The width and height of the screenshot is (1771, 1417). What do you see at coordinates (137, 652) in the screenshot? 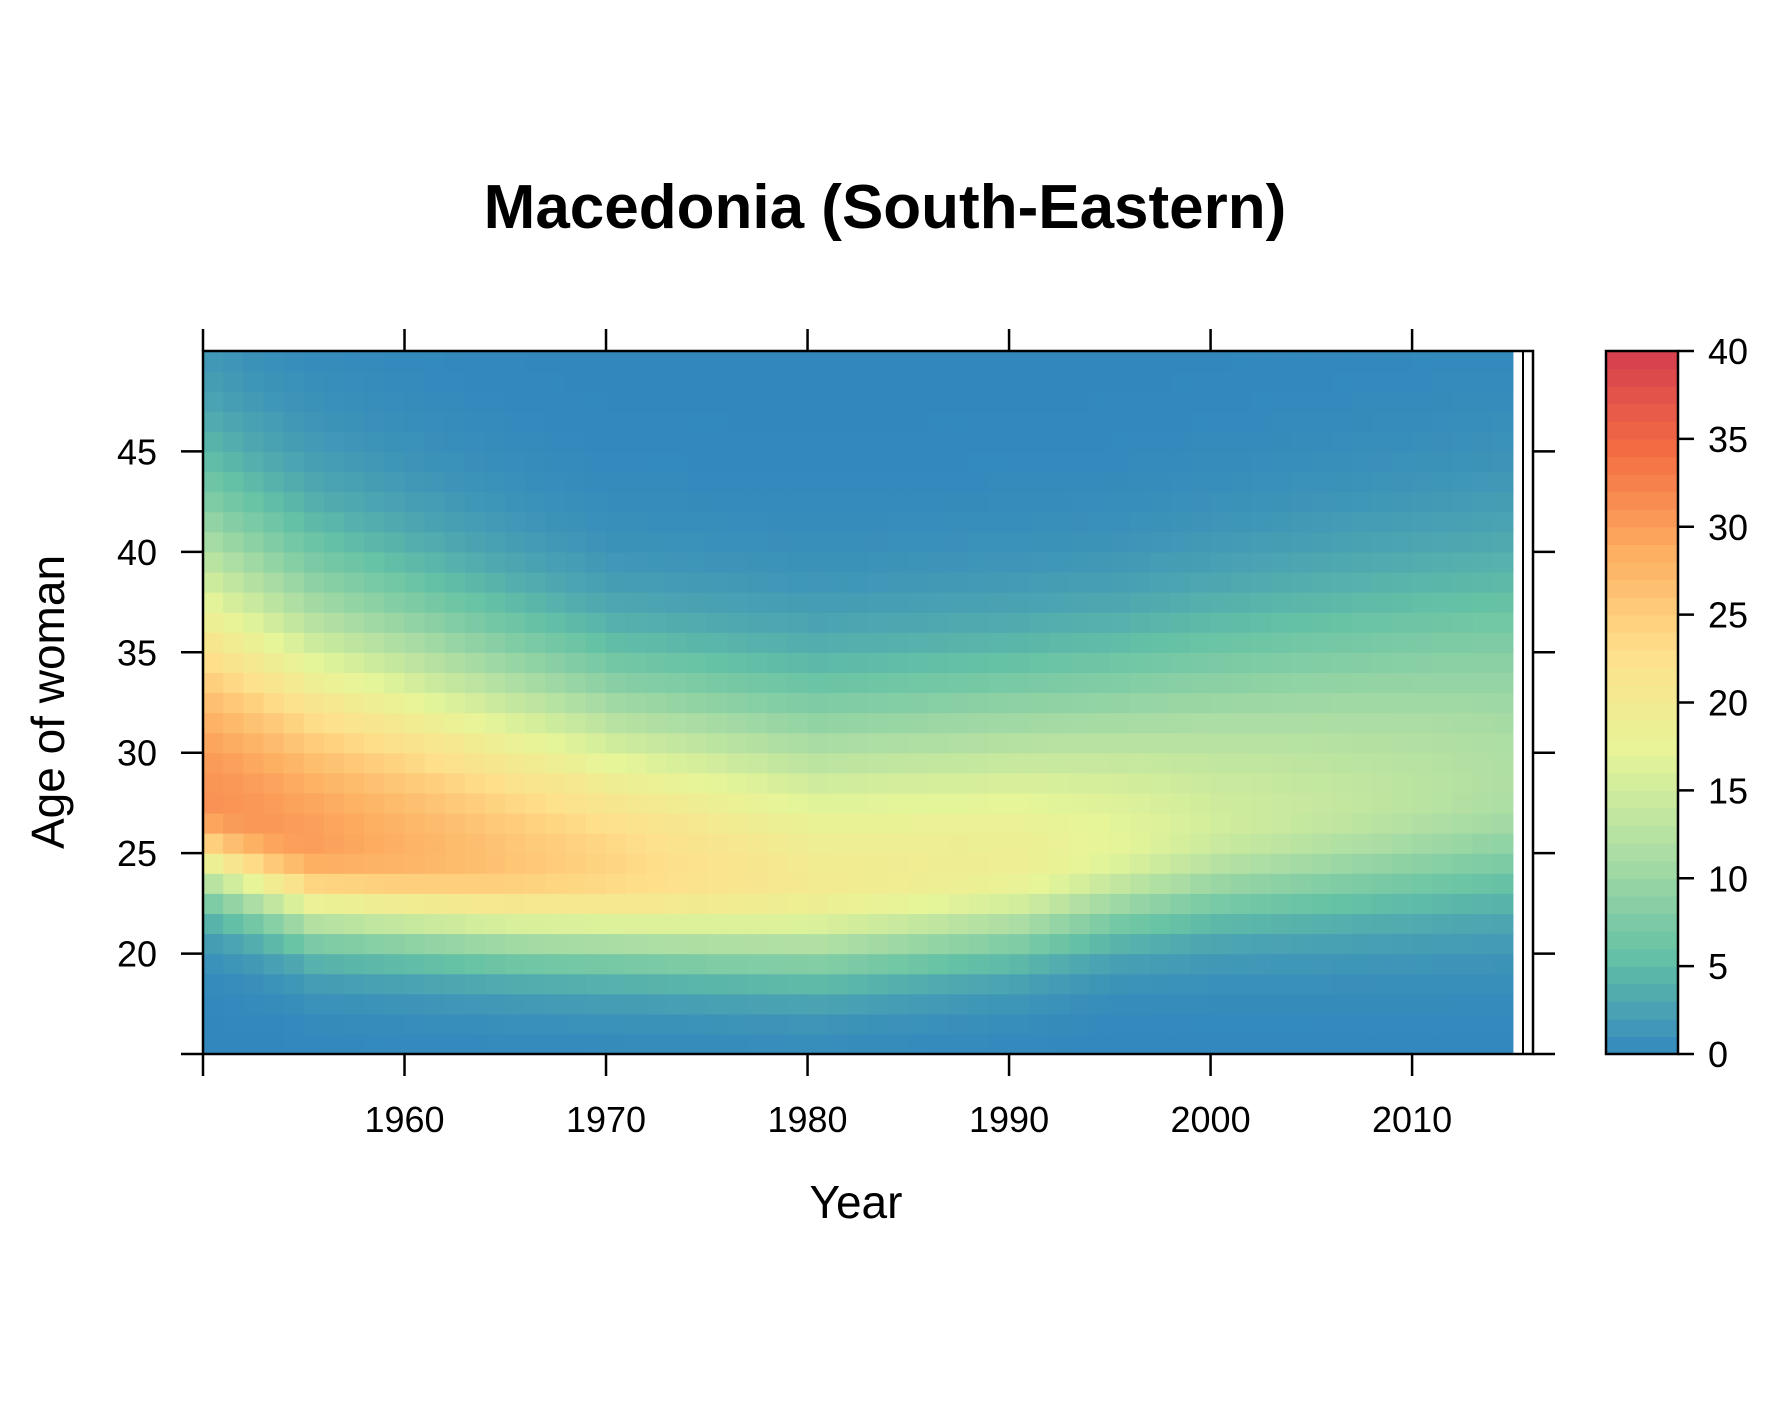
I see `y-tick-label: 35` at bounding box center [137, 652].